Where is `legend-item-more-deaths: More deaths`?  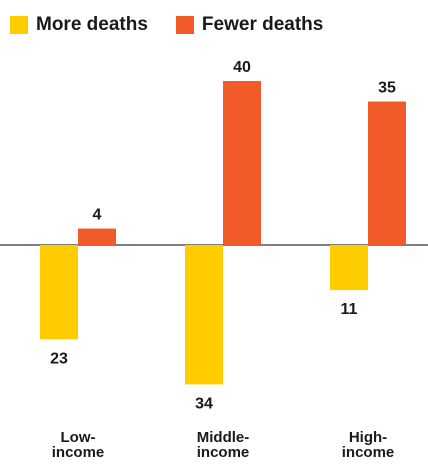 legend-item-more-deaths: More deaths is located at coordinates (79, 25).